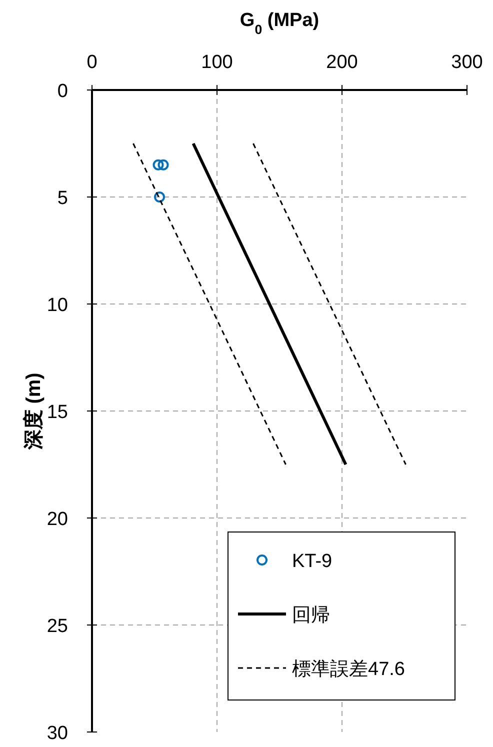 Image resolution: width=493 pixels, height=747 pixels. Describe the element at coordinates (342, 62) in the screenshot. I see `x-tick-label: 200` at that location.